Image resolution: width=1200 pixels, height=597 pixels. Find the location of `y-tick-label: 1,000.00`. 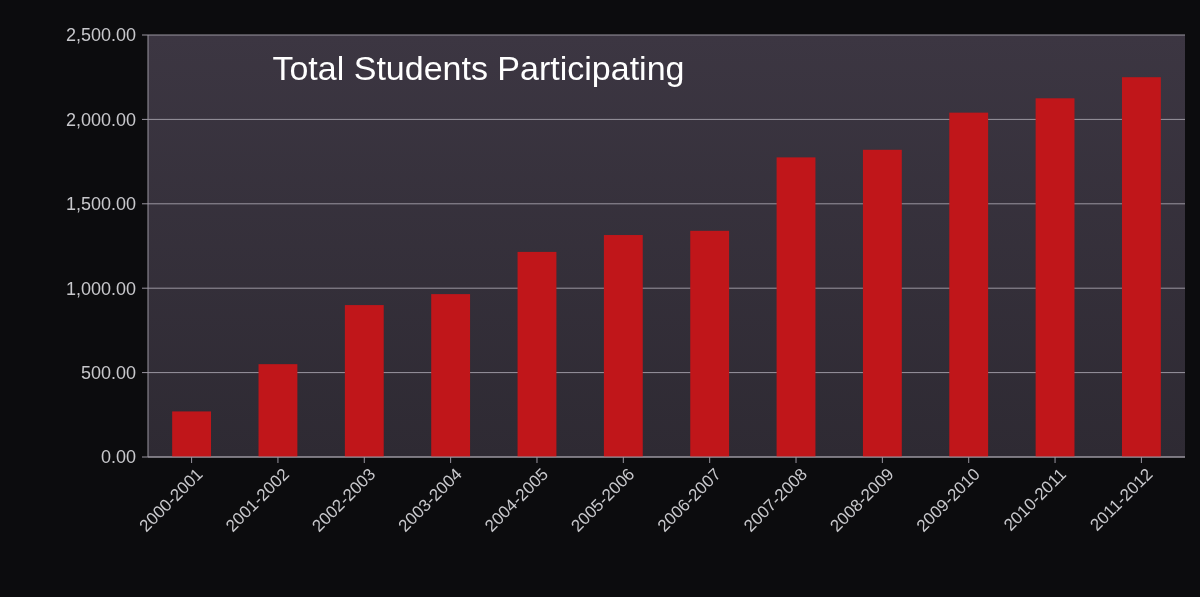

y-tick-label: 1,000.00 is located at coordinates (100, 288).